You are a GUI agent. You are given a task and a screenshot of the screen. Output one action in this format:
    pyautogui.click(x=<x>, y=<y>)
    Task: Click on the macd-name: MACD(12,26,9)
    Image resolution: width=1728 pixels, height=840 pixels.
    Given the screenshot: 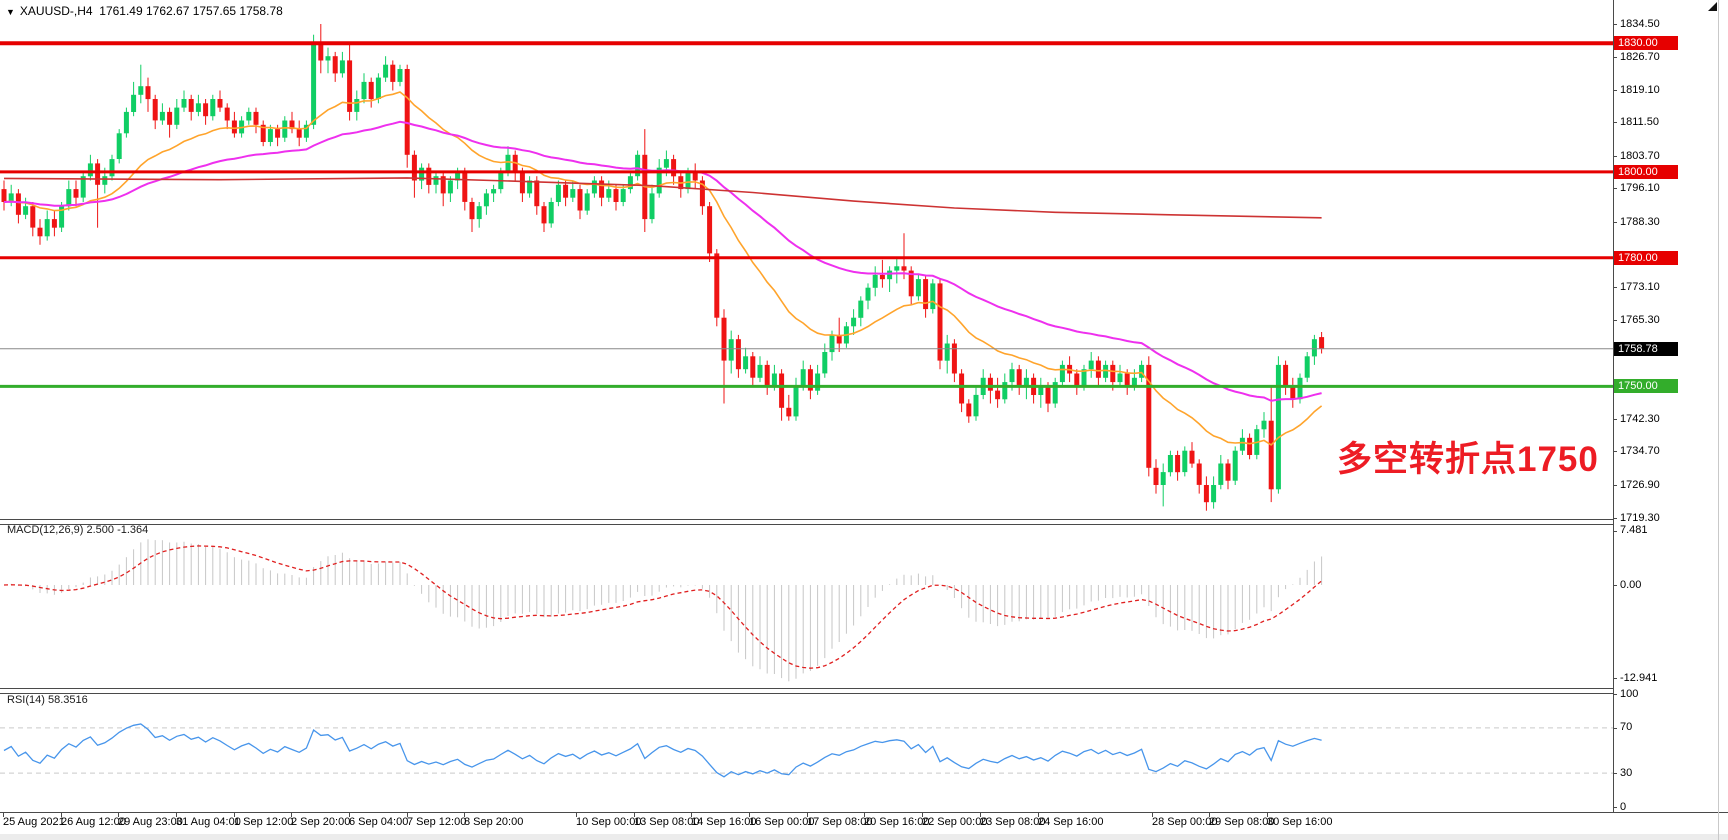 What is the action you would take?
    pyautogui.click(x=45, y=530)
    